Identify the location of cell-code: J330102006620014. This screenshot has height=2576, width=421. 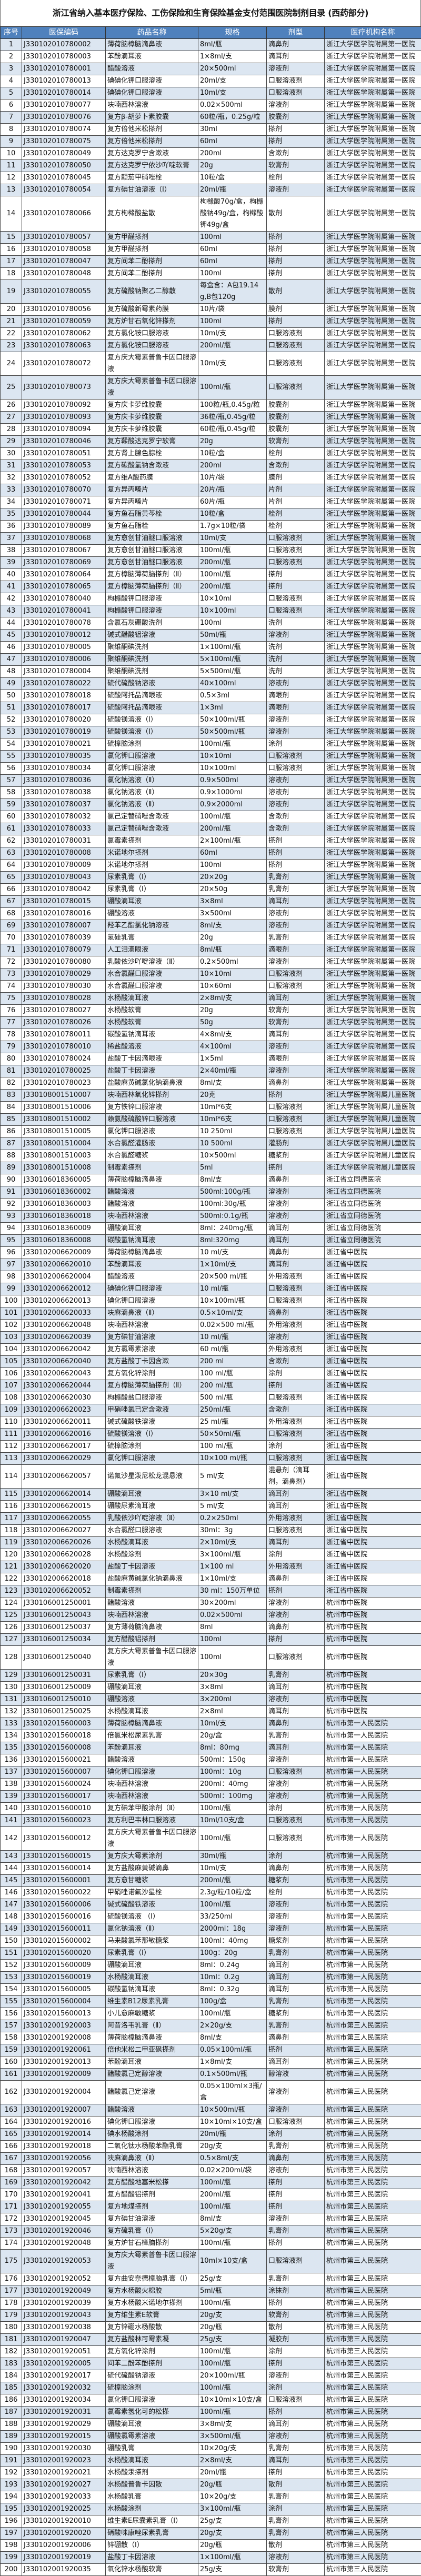
(64, 1495).